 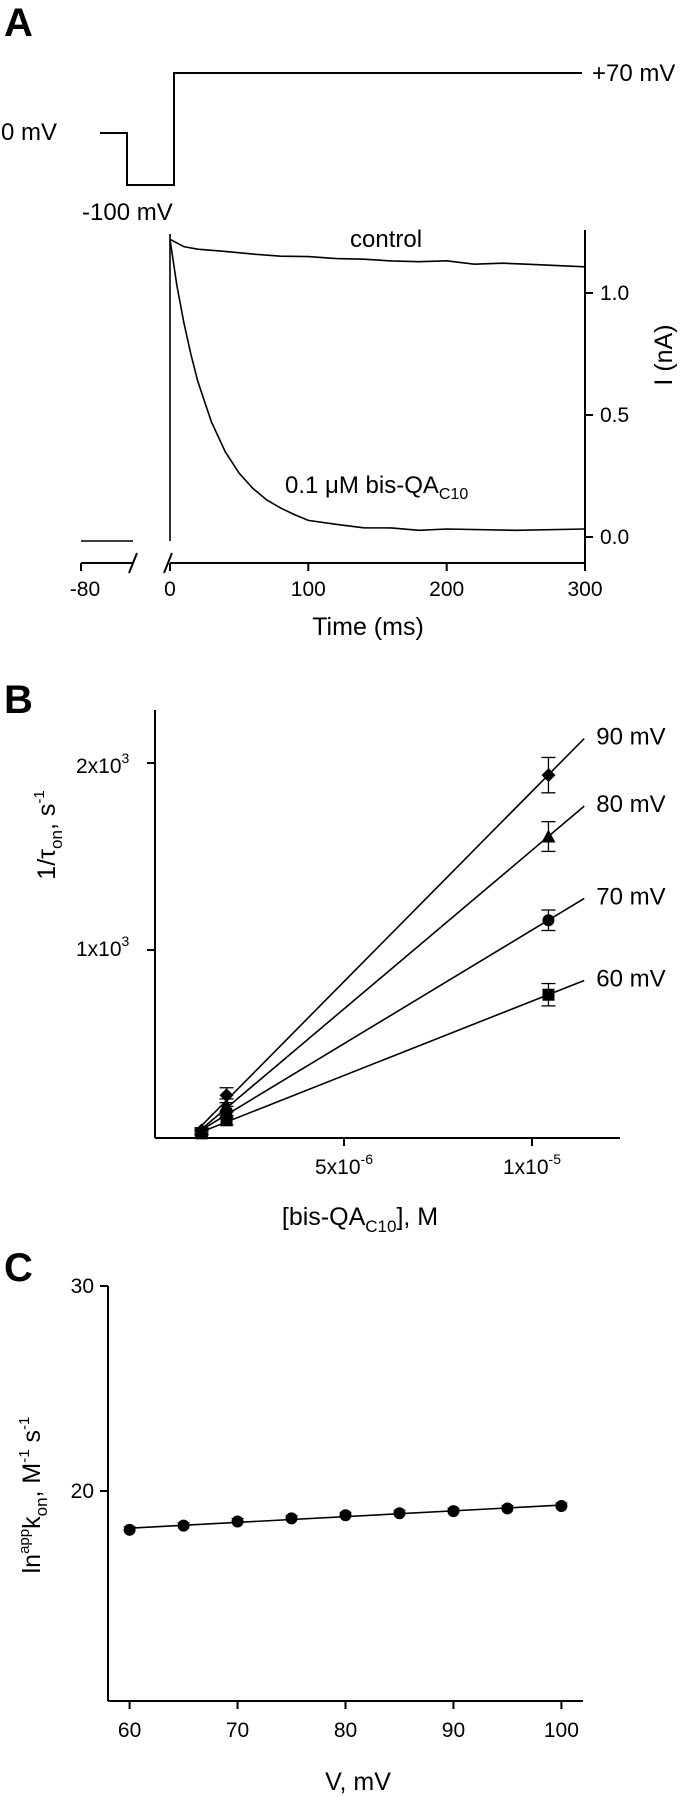 What do you see at coordinates (18, 1268) in the screenshot?
I see `panel-c-letter: C` at bounding box center [18, 1268].